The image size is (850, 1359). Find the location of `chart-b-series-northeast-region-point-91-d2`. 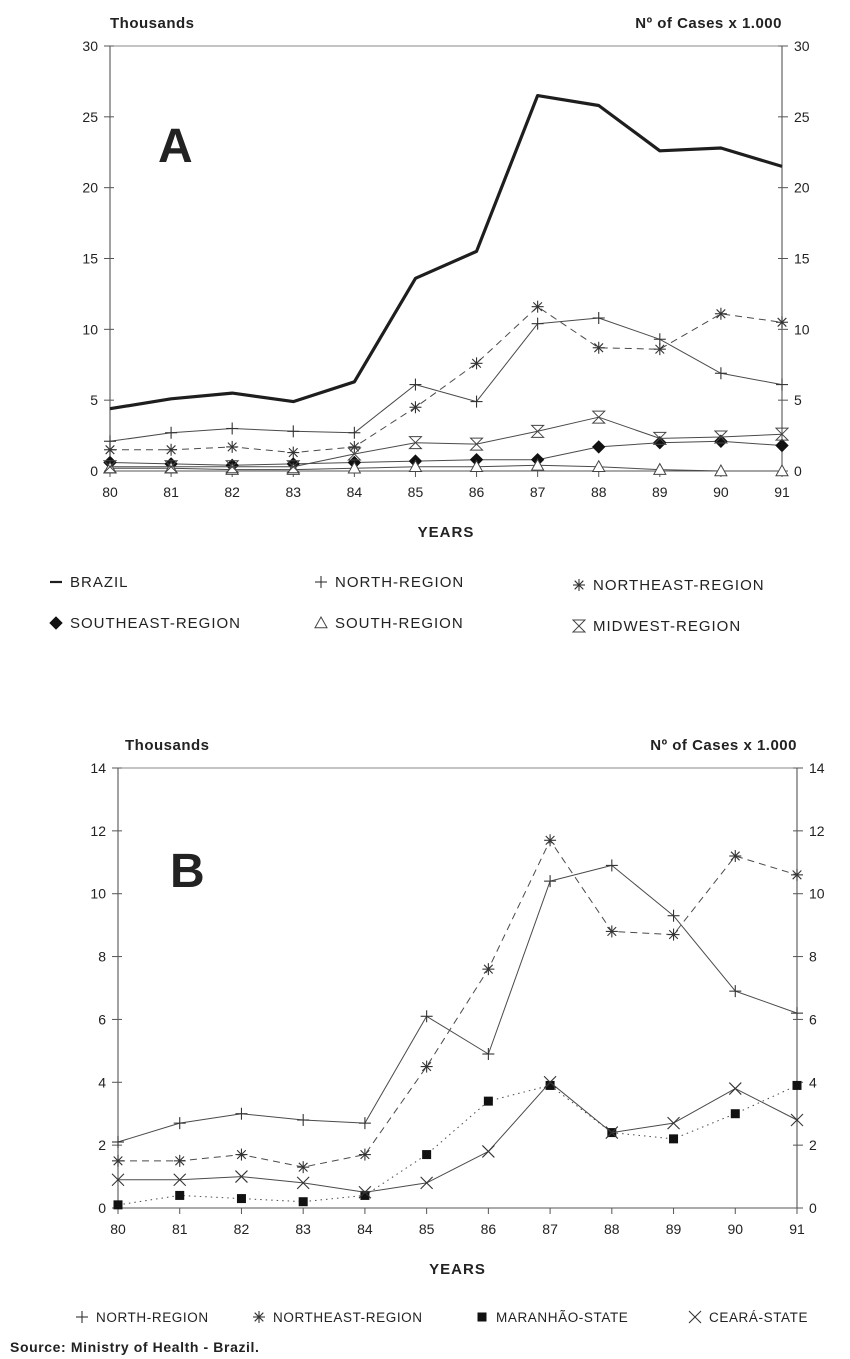

chart-b-series-northeast-region-point-91-d2 is located at coordinates (797, 875).